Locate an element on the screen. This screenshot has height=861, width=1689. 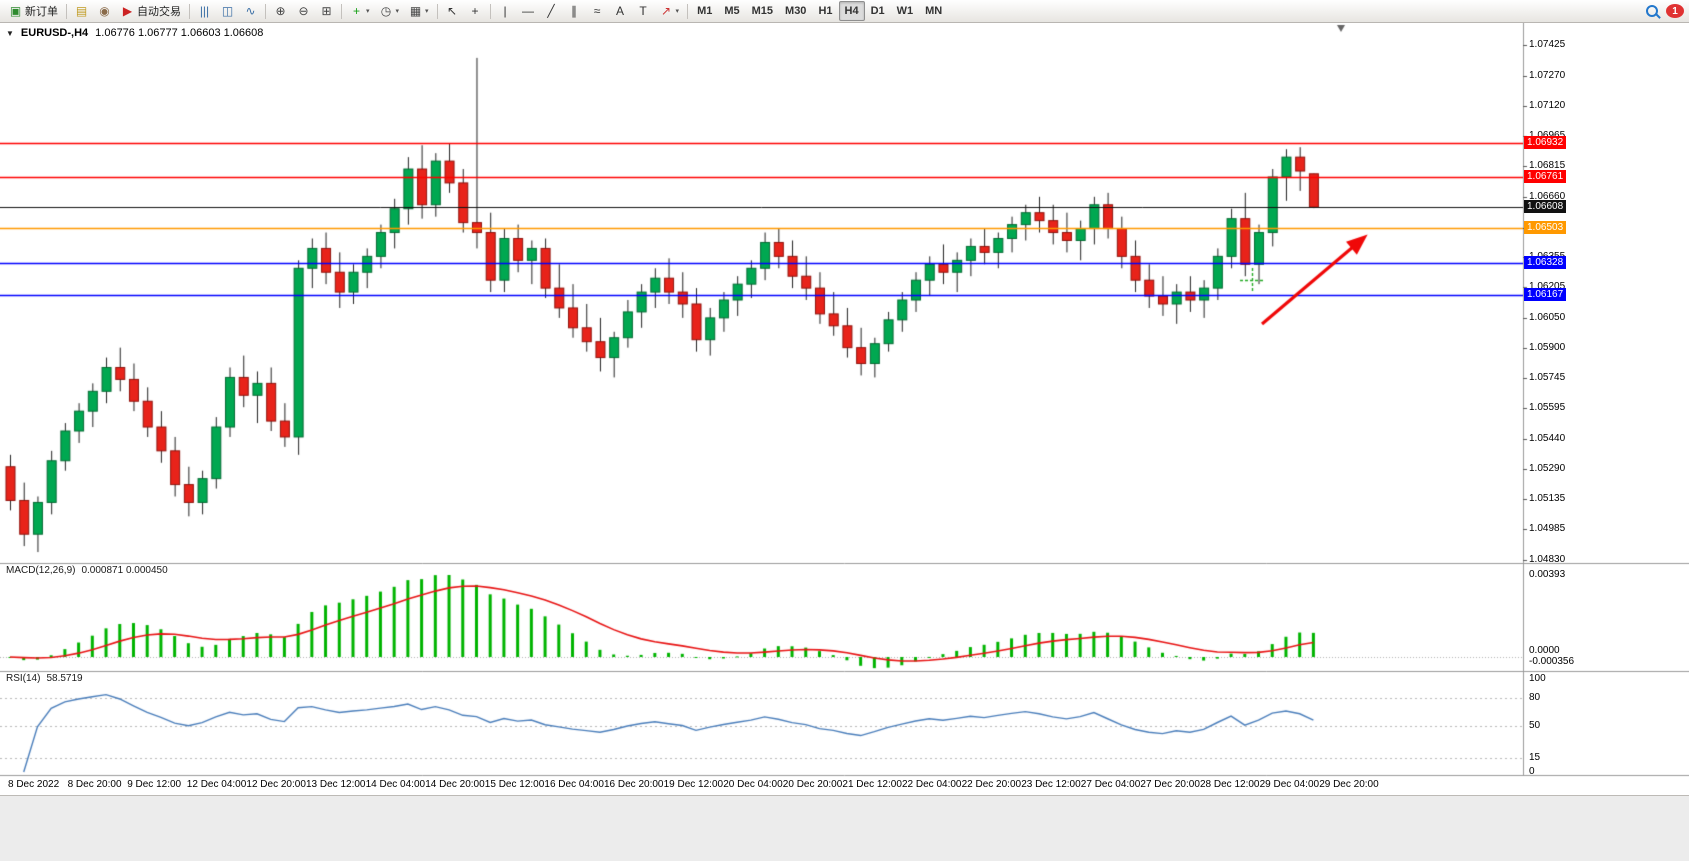
macd-label: MACD(12,26,9) 0.000871 0.000450 is located at coordinates (87, 570).